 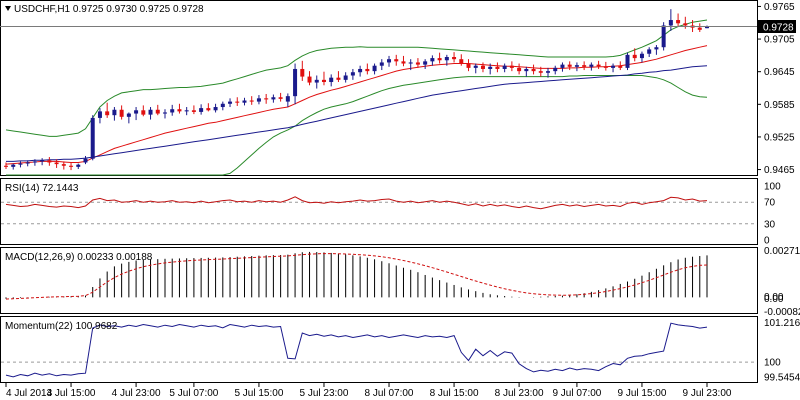 What do you see at coordinates (8, 8) in the screenshot?
I see `collapse-triangle-icon` at bounding box center [8, 8].